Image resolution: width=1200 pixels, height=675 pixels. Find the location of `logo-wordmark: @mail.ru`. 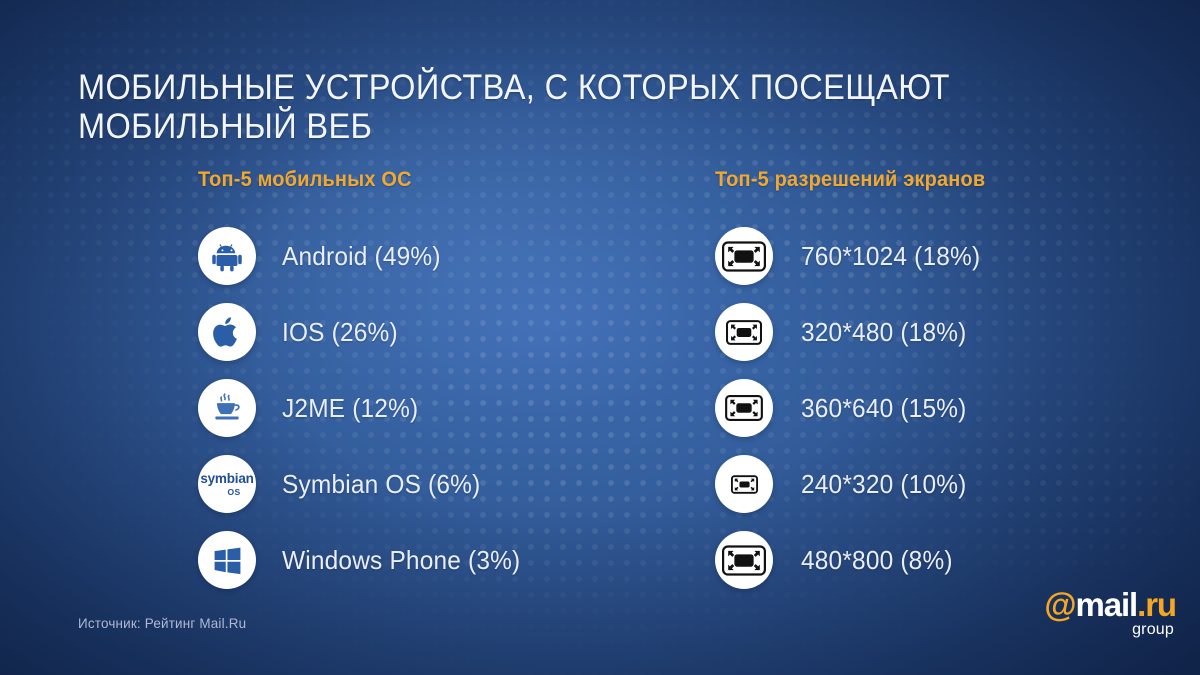

logo-wordmark: @mail.ru is located at coordinates (1110, 604).